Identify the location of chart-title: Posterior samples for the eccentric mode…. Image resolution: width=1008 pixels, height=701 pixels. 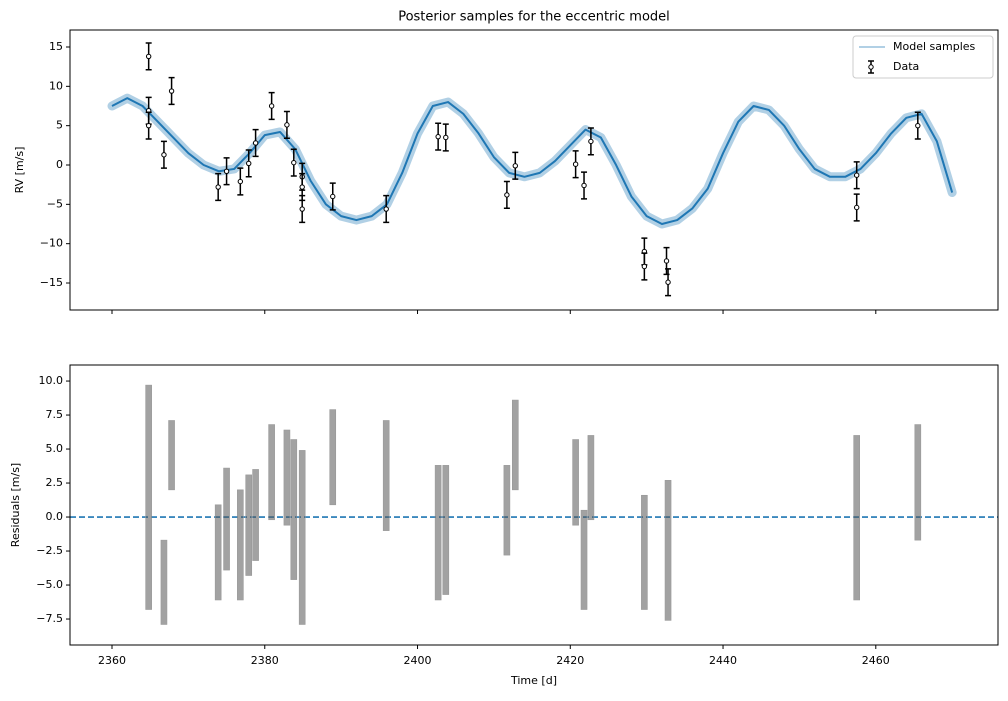
(534, 17).